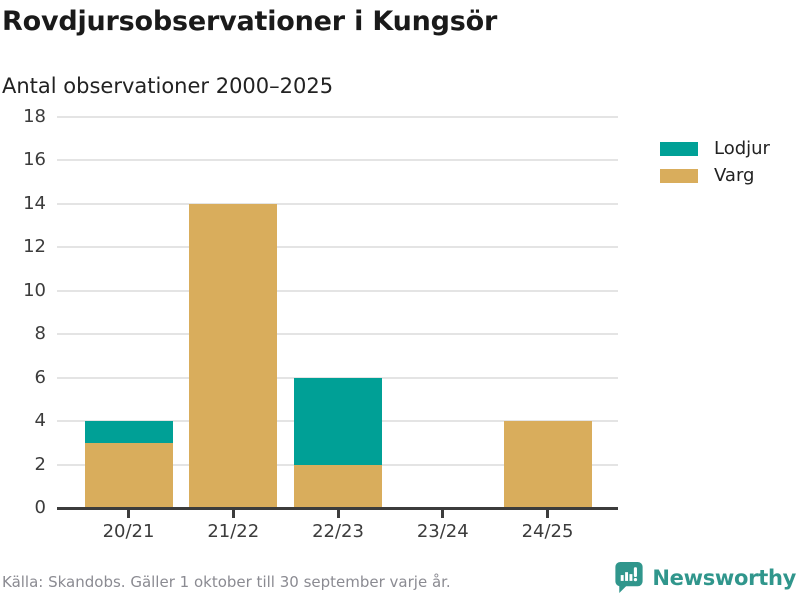 The height and width of the screenshot is (600, 800). Describe the element at coordinates (338, 531) in the screenshot. I see `x-tick-label-22-23: 22/23` at that location.